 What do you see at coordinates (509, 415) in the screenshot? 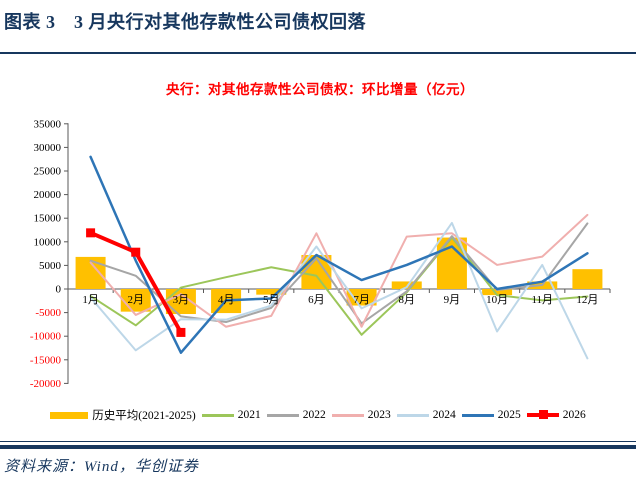
I see `legend-label: 2025` at bounding box center [509, 415].